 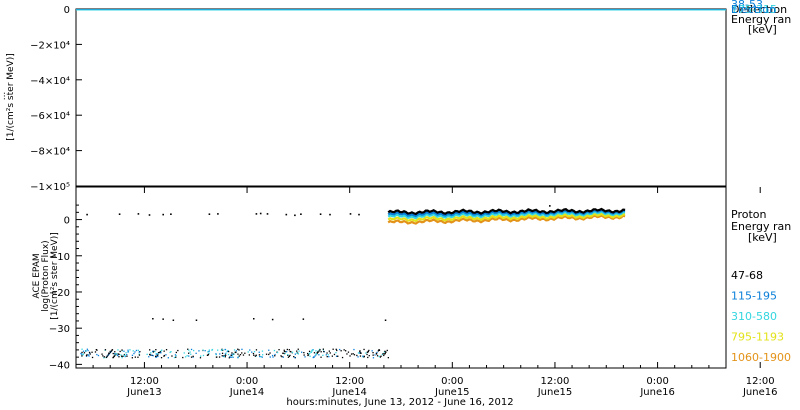 I want to click on electron-y-tick-label: 0, so click(x=67, y=10).